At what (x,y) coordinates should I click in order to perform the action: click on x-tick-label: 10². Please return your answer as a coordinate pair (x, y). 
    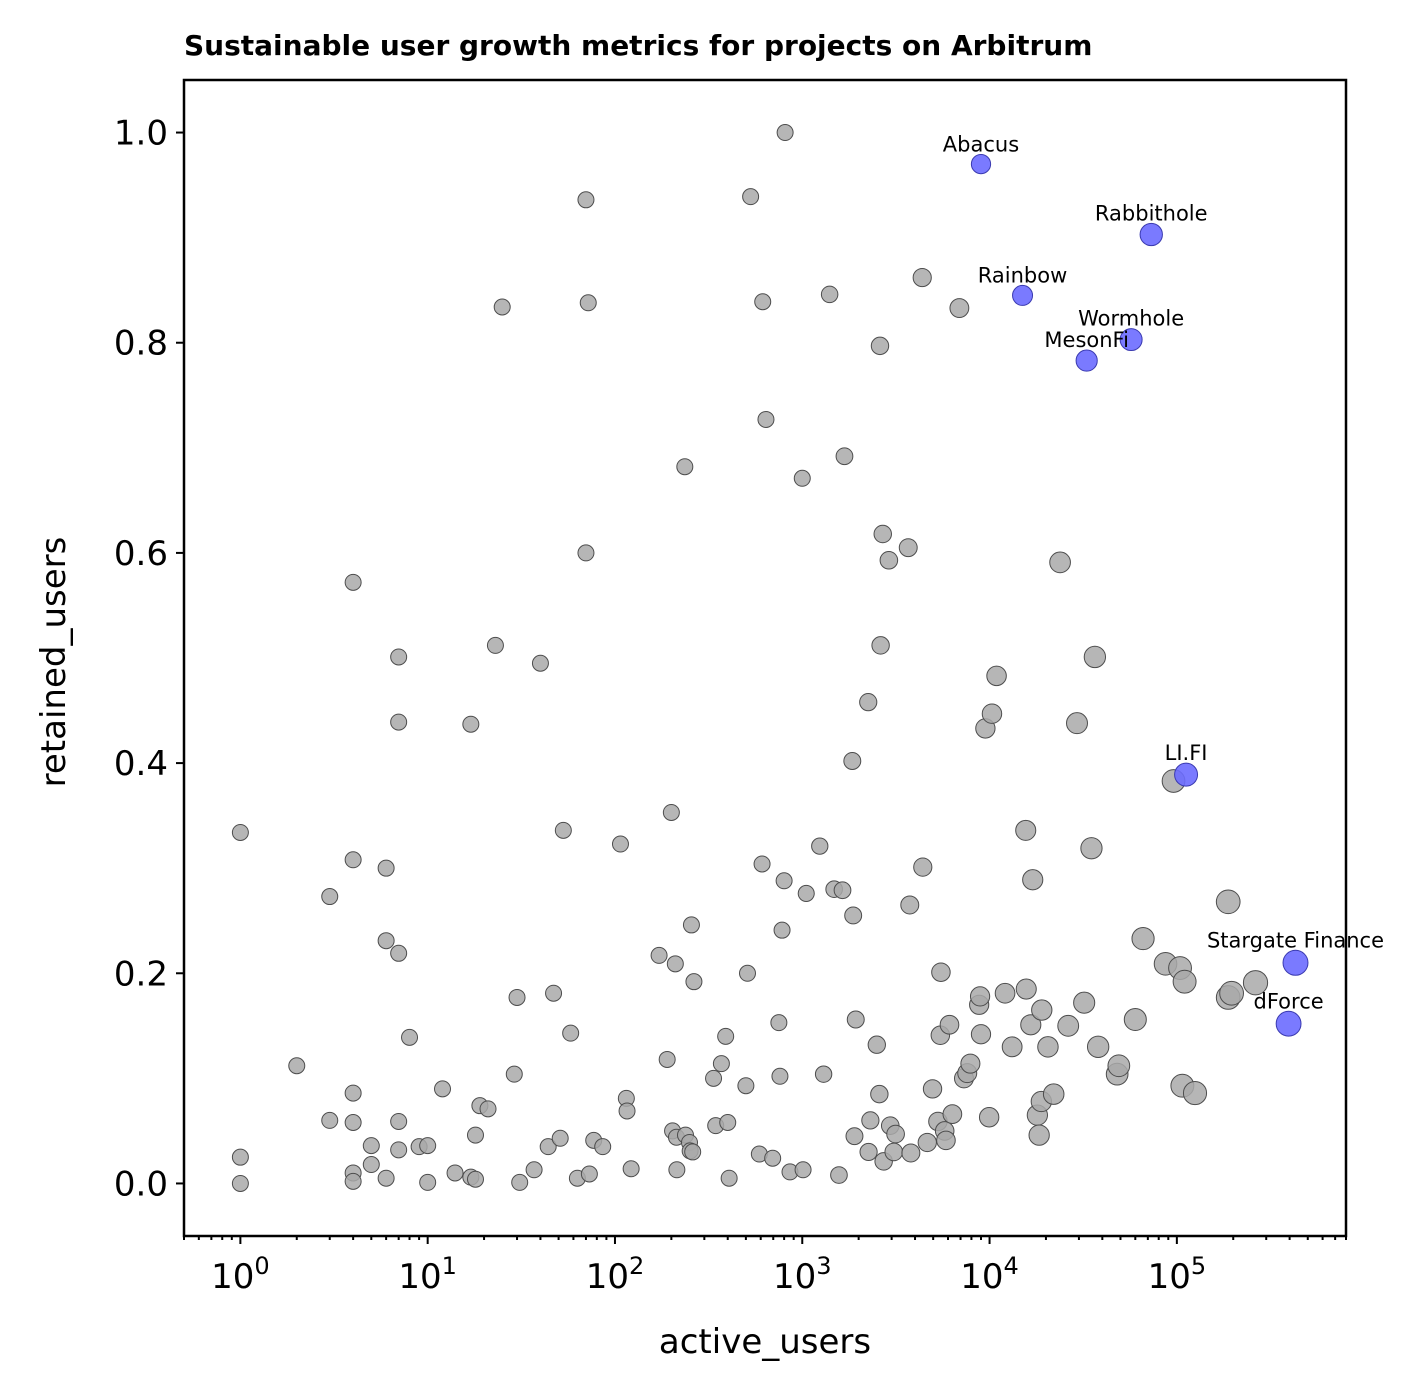
    Looking at the image, I should click on (615, 1274).